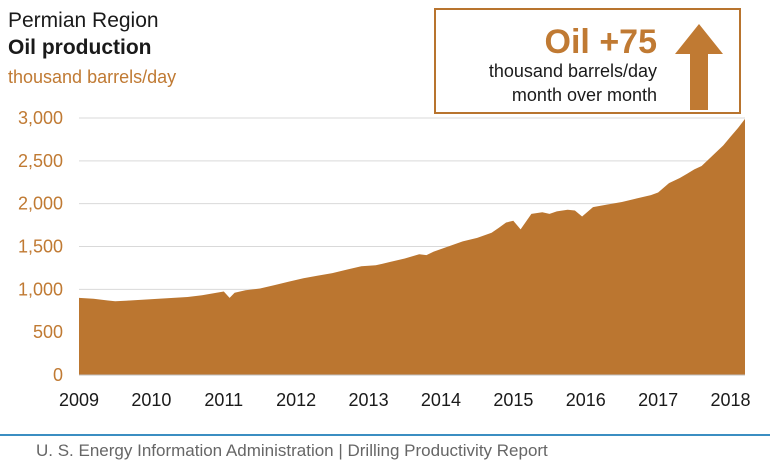 Image resolution: width=770 pixels, height=476 pixels. I want to click on y-axis-ticks: 0 500 1,000 1,500 2,000 2,500 3,000, so click(40, 246).